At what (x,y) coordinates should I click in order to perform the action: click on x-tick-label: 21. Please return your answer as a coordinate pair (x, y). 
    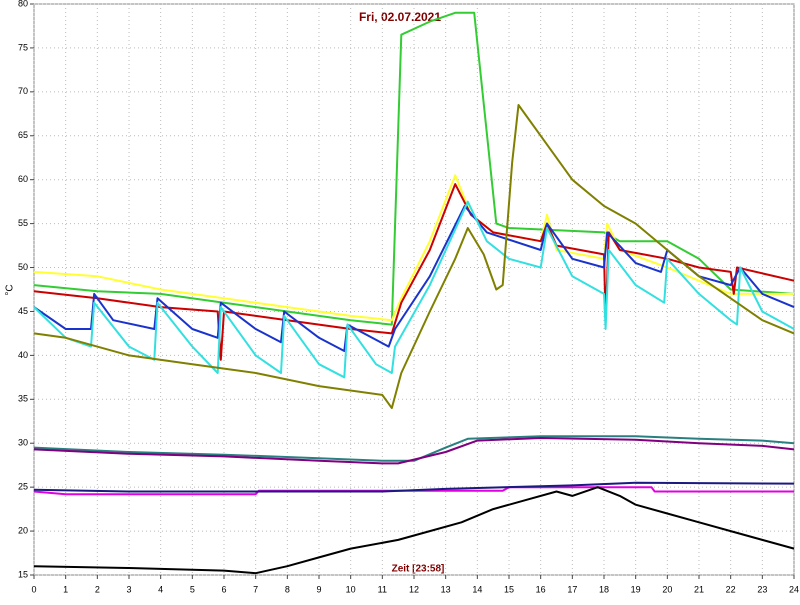
    Looking at the image, I should click on (699, 589).